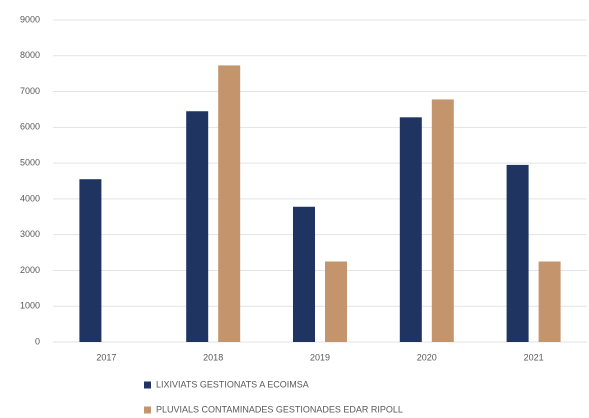 The image size is (589, 418). Describe the element at coordinates (106, 357) in the screenshot. I see `x-tick-label: 2017` at that location.